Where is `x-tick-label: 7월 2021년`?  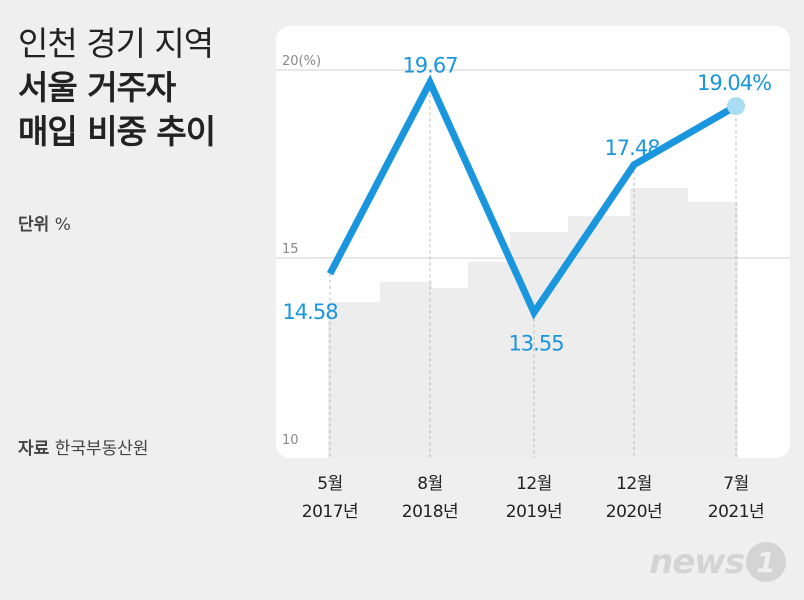 x-tick-label: 7월 2021년 is located at coordinates (736, 498).